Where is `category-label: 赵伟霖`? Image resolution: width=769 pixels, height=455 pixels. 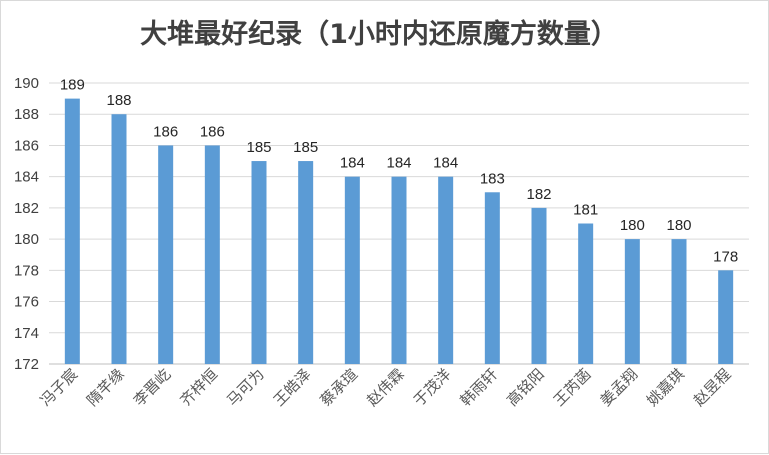
category-label: 赵伟霖 is located at coordinates (385, 387).